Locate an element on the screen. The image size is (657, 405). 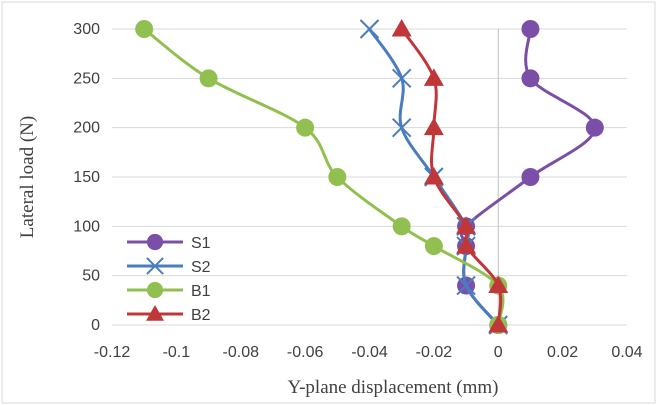
legend-label: B2 is located at coordinates (201, 315).